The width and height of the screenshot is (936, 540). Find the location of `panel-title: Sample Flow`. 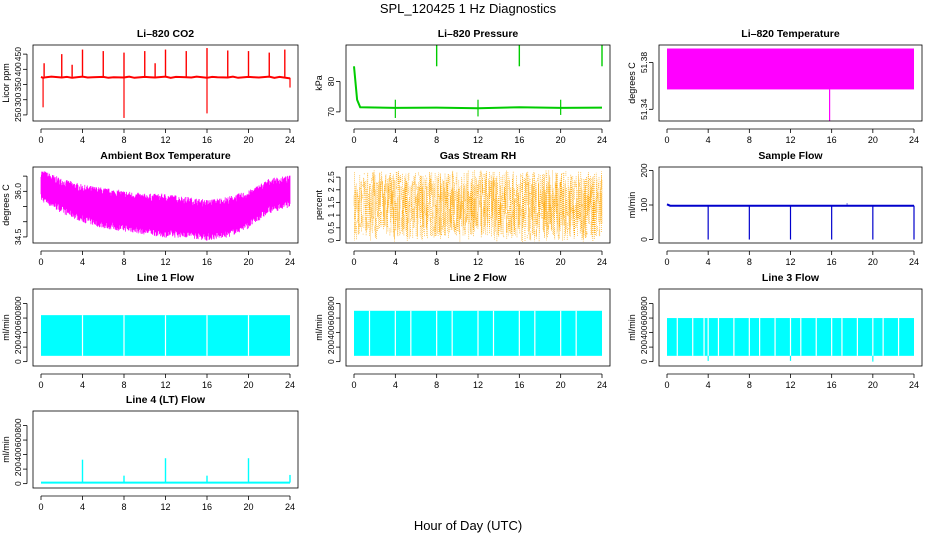

panel-title: Sample Flow is located at coordinates (790, 156).